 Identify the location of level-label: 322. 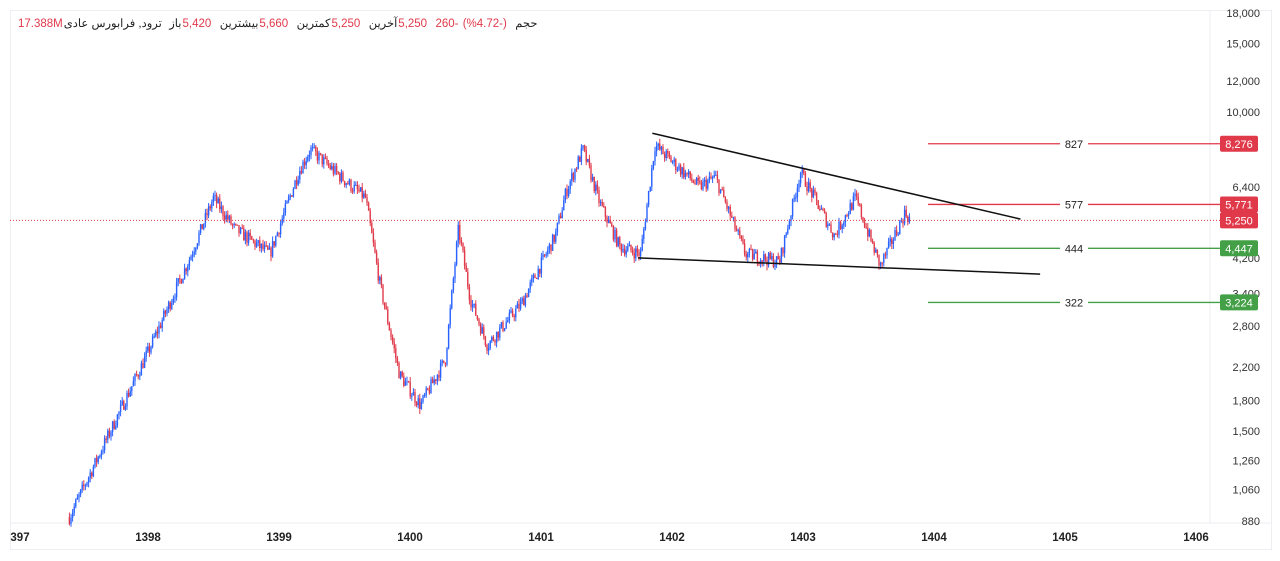
(1074, 303).